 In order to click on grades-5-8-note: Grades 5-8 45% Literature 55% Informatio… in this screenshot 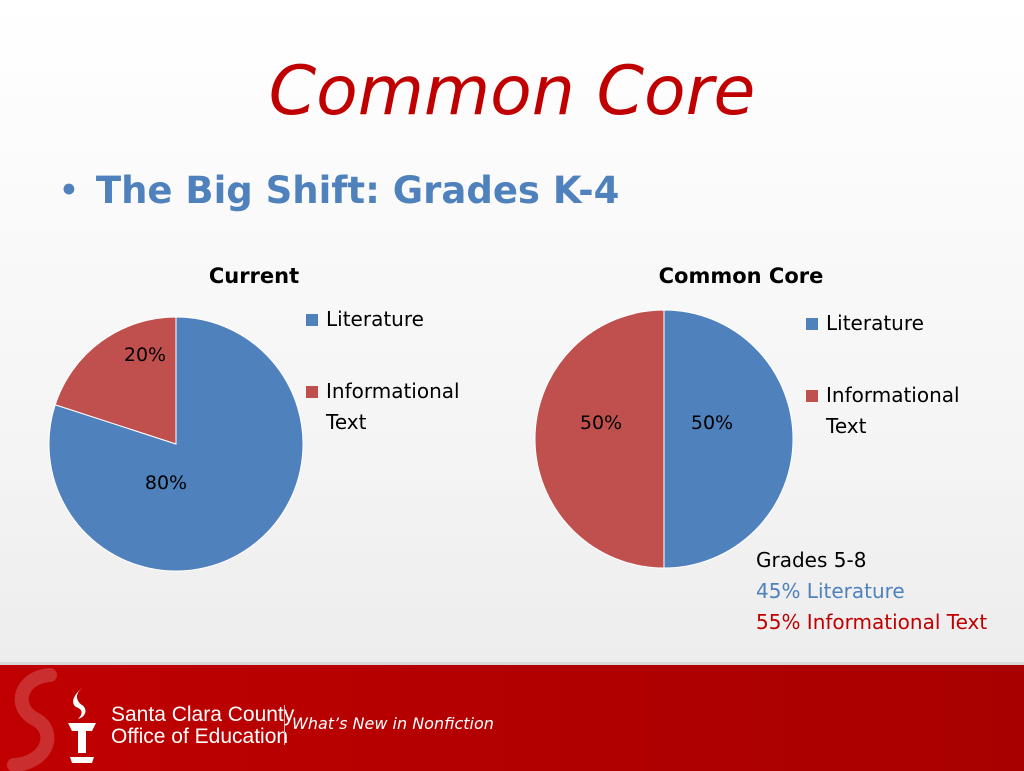, I will do `click(871, 591)`.